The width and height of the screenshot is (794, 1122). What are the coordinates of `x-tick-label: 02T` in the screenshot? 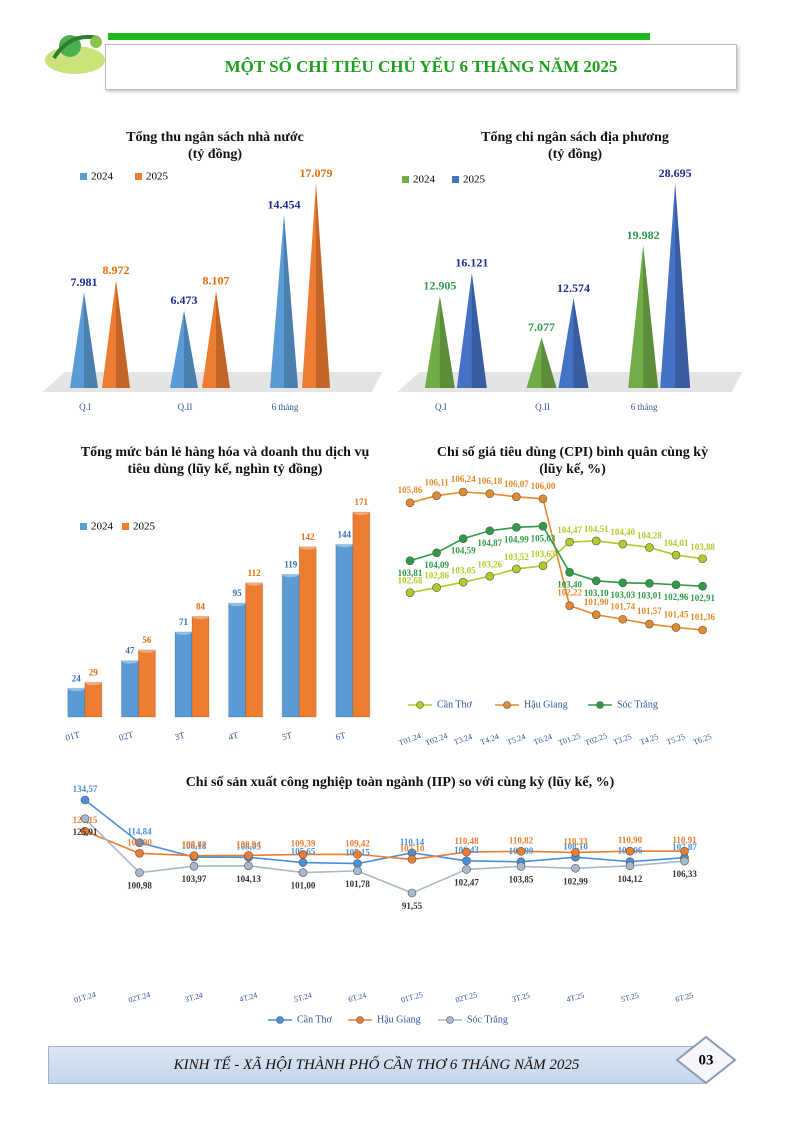 It's located at (126, 736).